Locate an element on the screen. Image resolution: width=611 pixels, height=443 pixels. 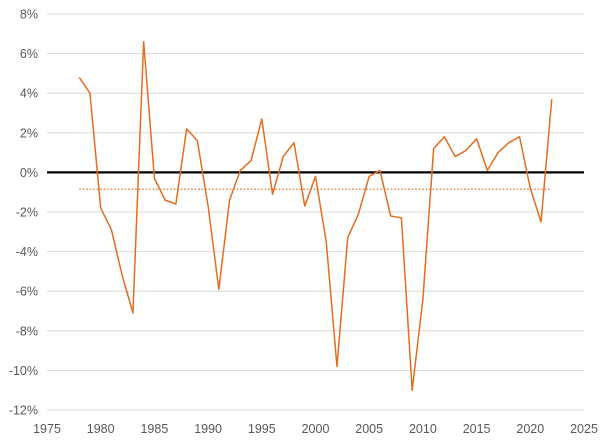
y-tick-label: 4% is located at coordinates (29, 94).